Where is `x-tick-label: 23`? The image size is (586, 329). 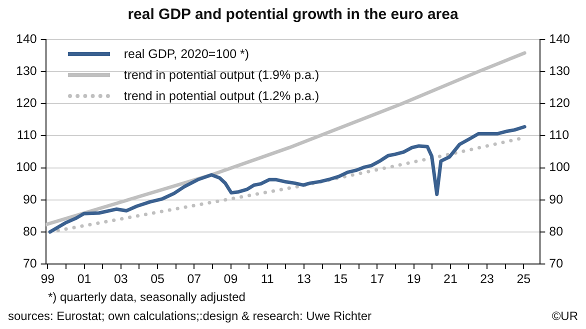
x-tick-label: 23 is located at coordinates (487, 279).